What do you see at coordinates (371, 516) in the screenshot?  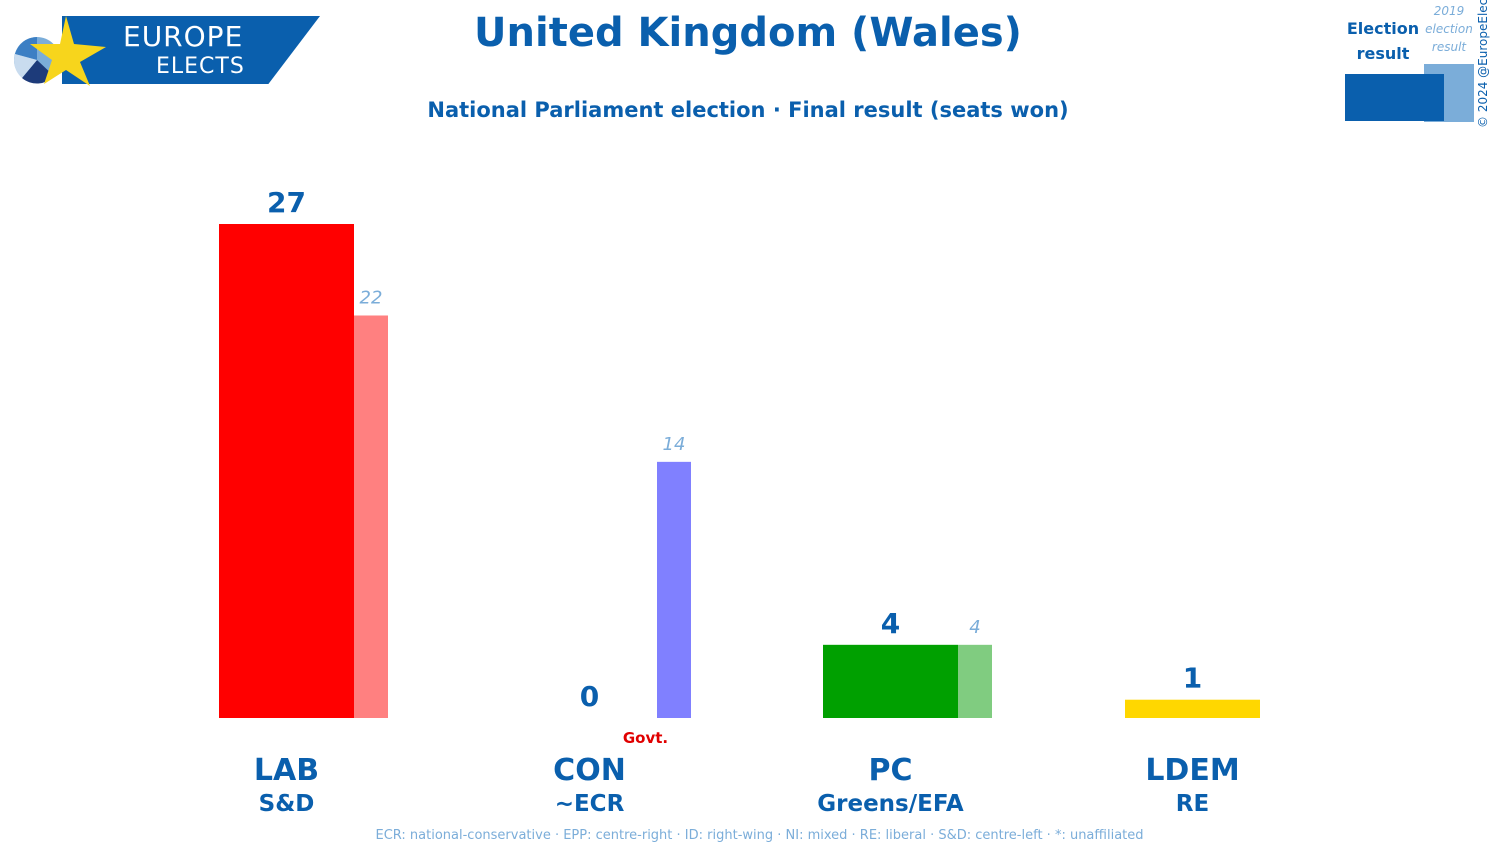 I see `bar-previous-lab` at bounding box center [371, 516].